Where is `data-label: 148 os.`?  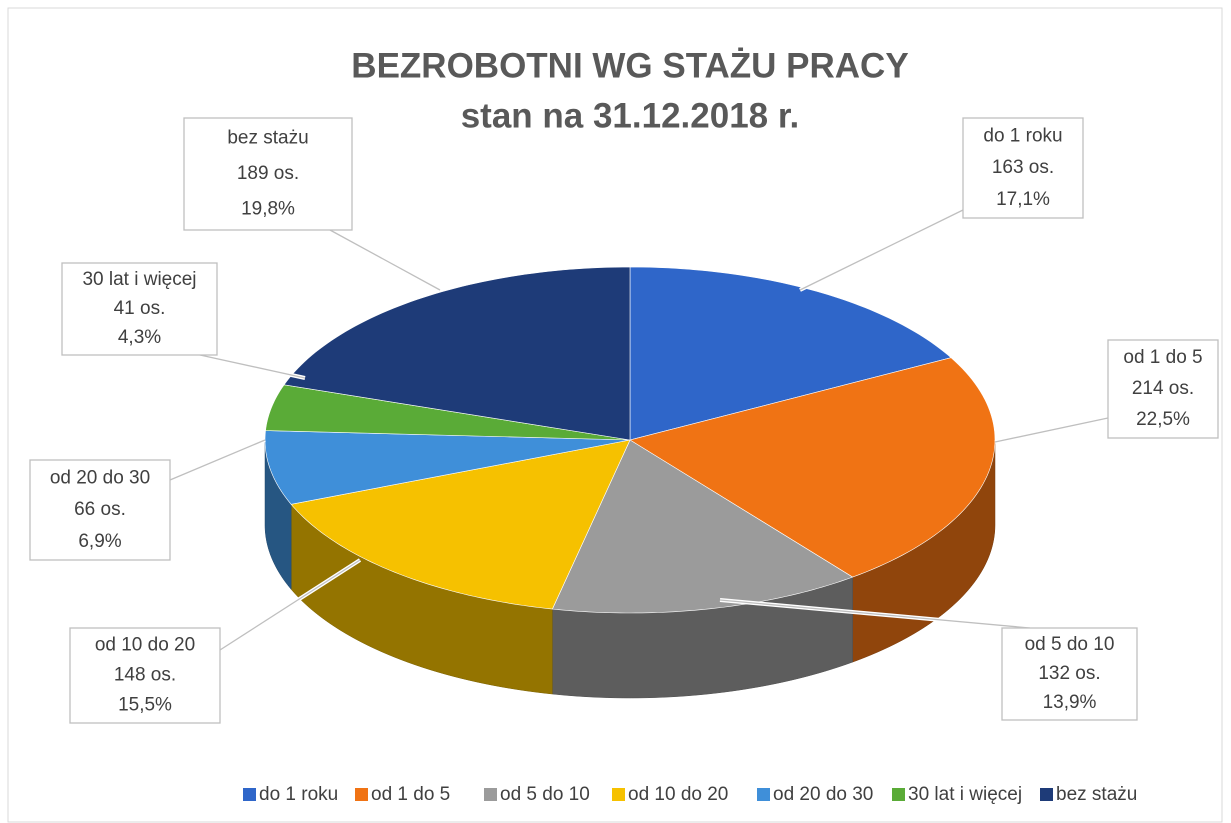
data-label: 148 os. is located at coordinates (145, 675).